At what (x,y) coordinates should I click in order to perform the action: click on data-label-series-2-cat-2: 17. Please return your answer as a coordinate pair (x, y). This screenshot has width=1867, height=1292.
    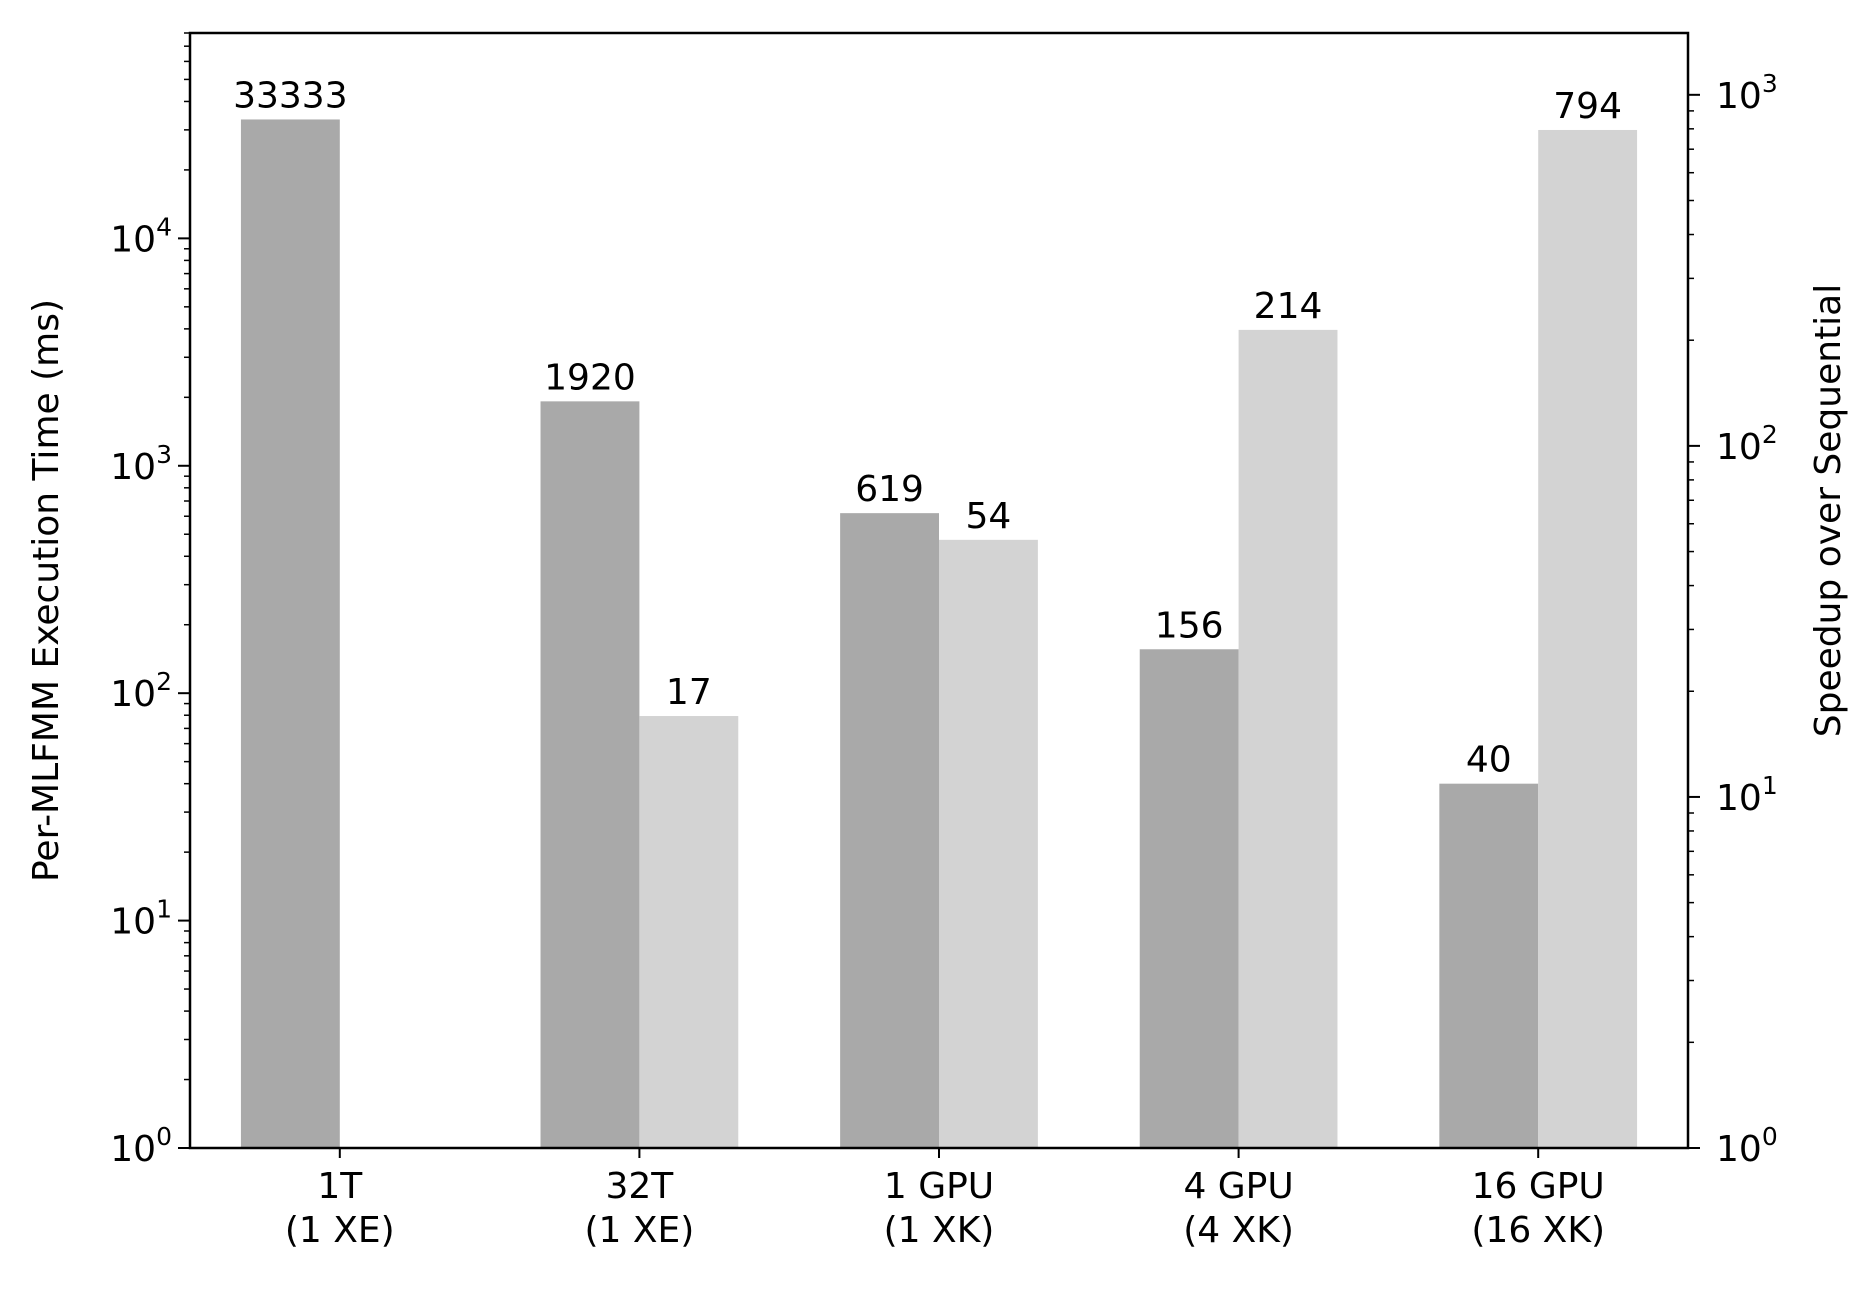
    Looking at the image, I should click on (689, 692).